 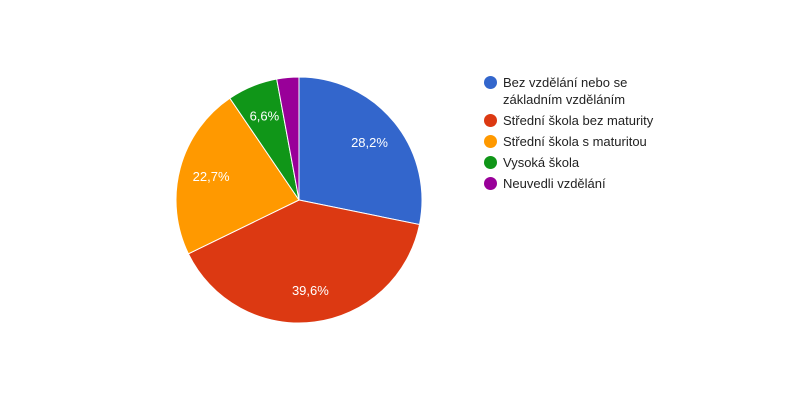 I want to click on legend-item-stredni-skola-bez-maturity: Střední škola bez maturity, so click(x=634, y=120).